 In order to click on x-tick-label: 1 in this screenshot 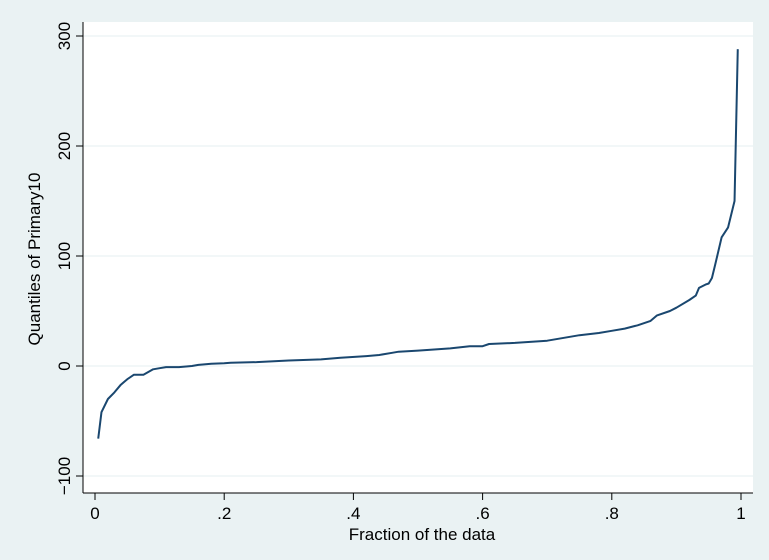, I will do `click(740, 513)`.